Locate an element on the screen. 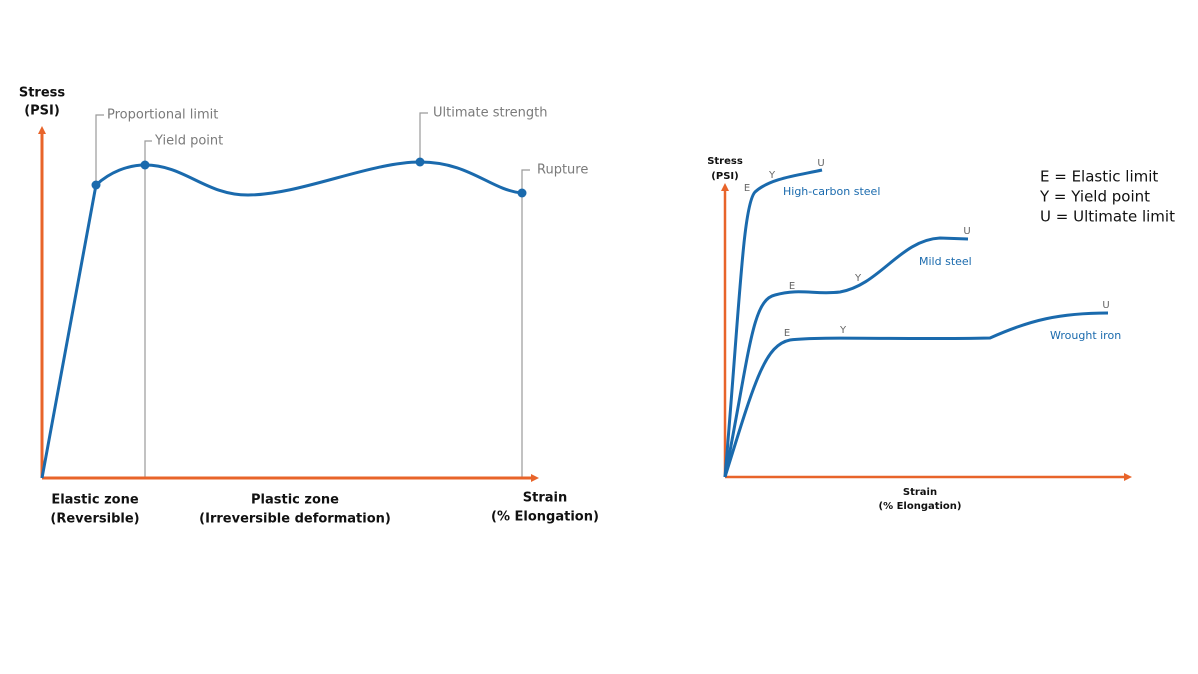 The image size is (1198, 674). curve-label: High-carbon steel is located at coordinates (831, 191).